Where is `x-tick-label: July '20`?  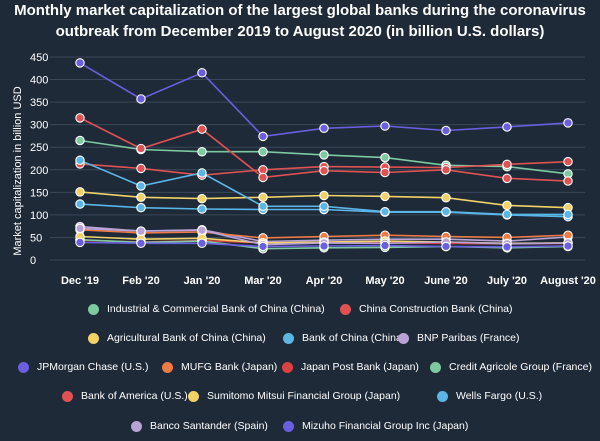 x-tick-label: July '20 is located at coordinates (507, 281).